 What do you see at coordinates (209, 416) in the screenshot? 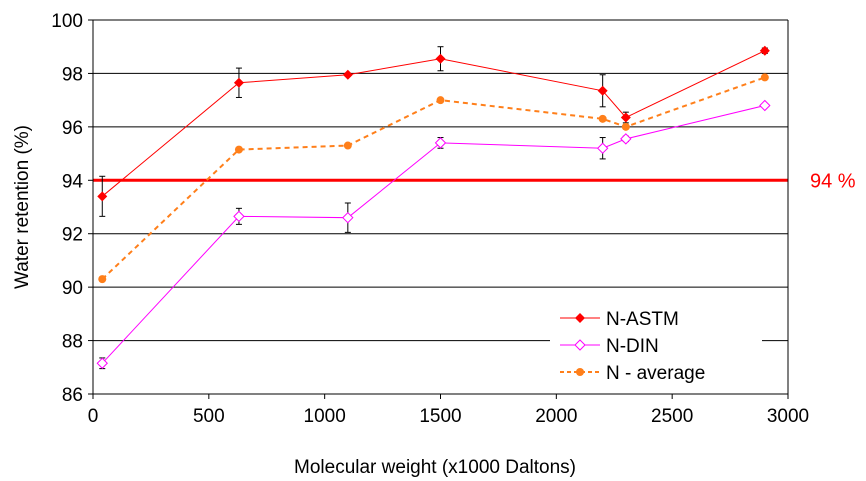
I see `x-tick-label: 500` at bounding box center [209, 416].